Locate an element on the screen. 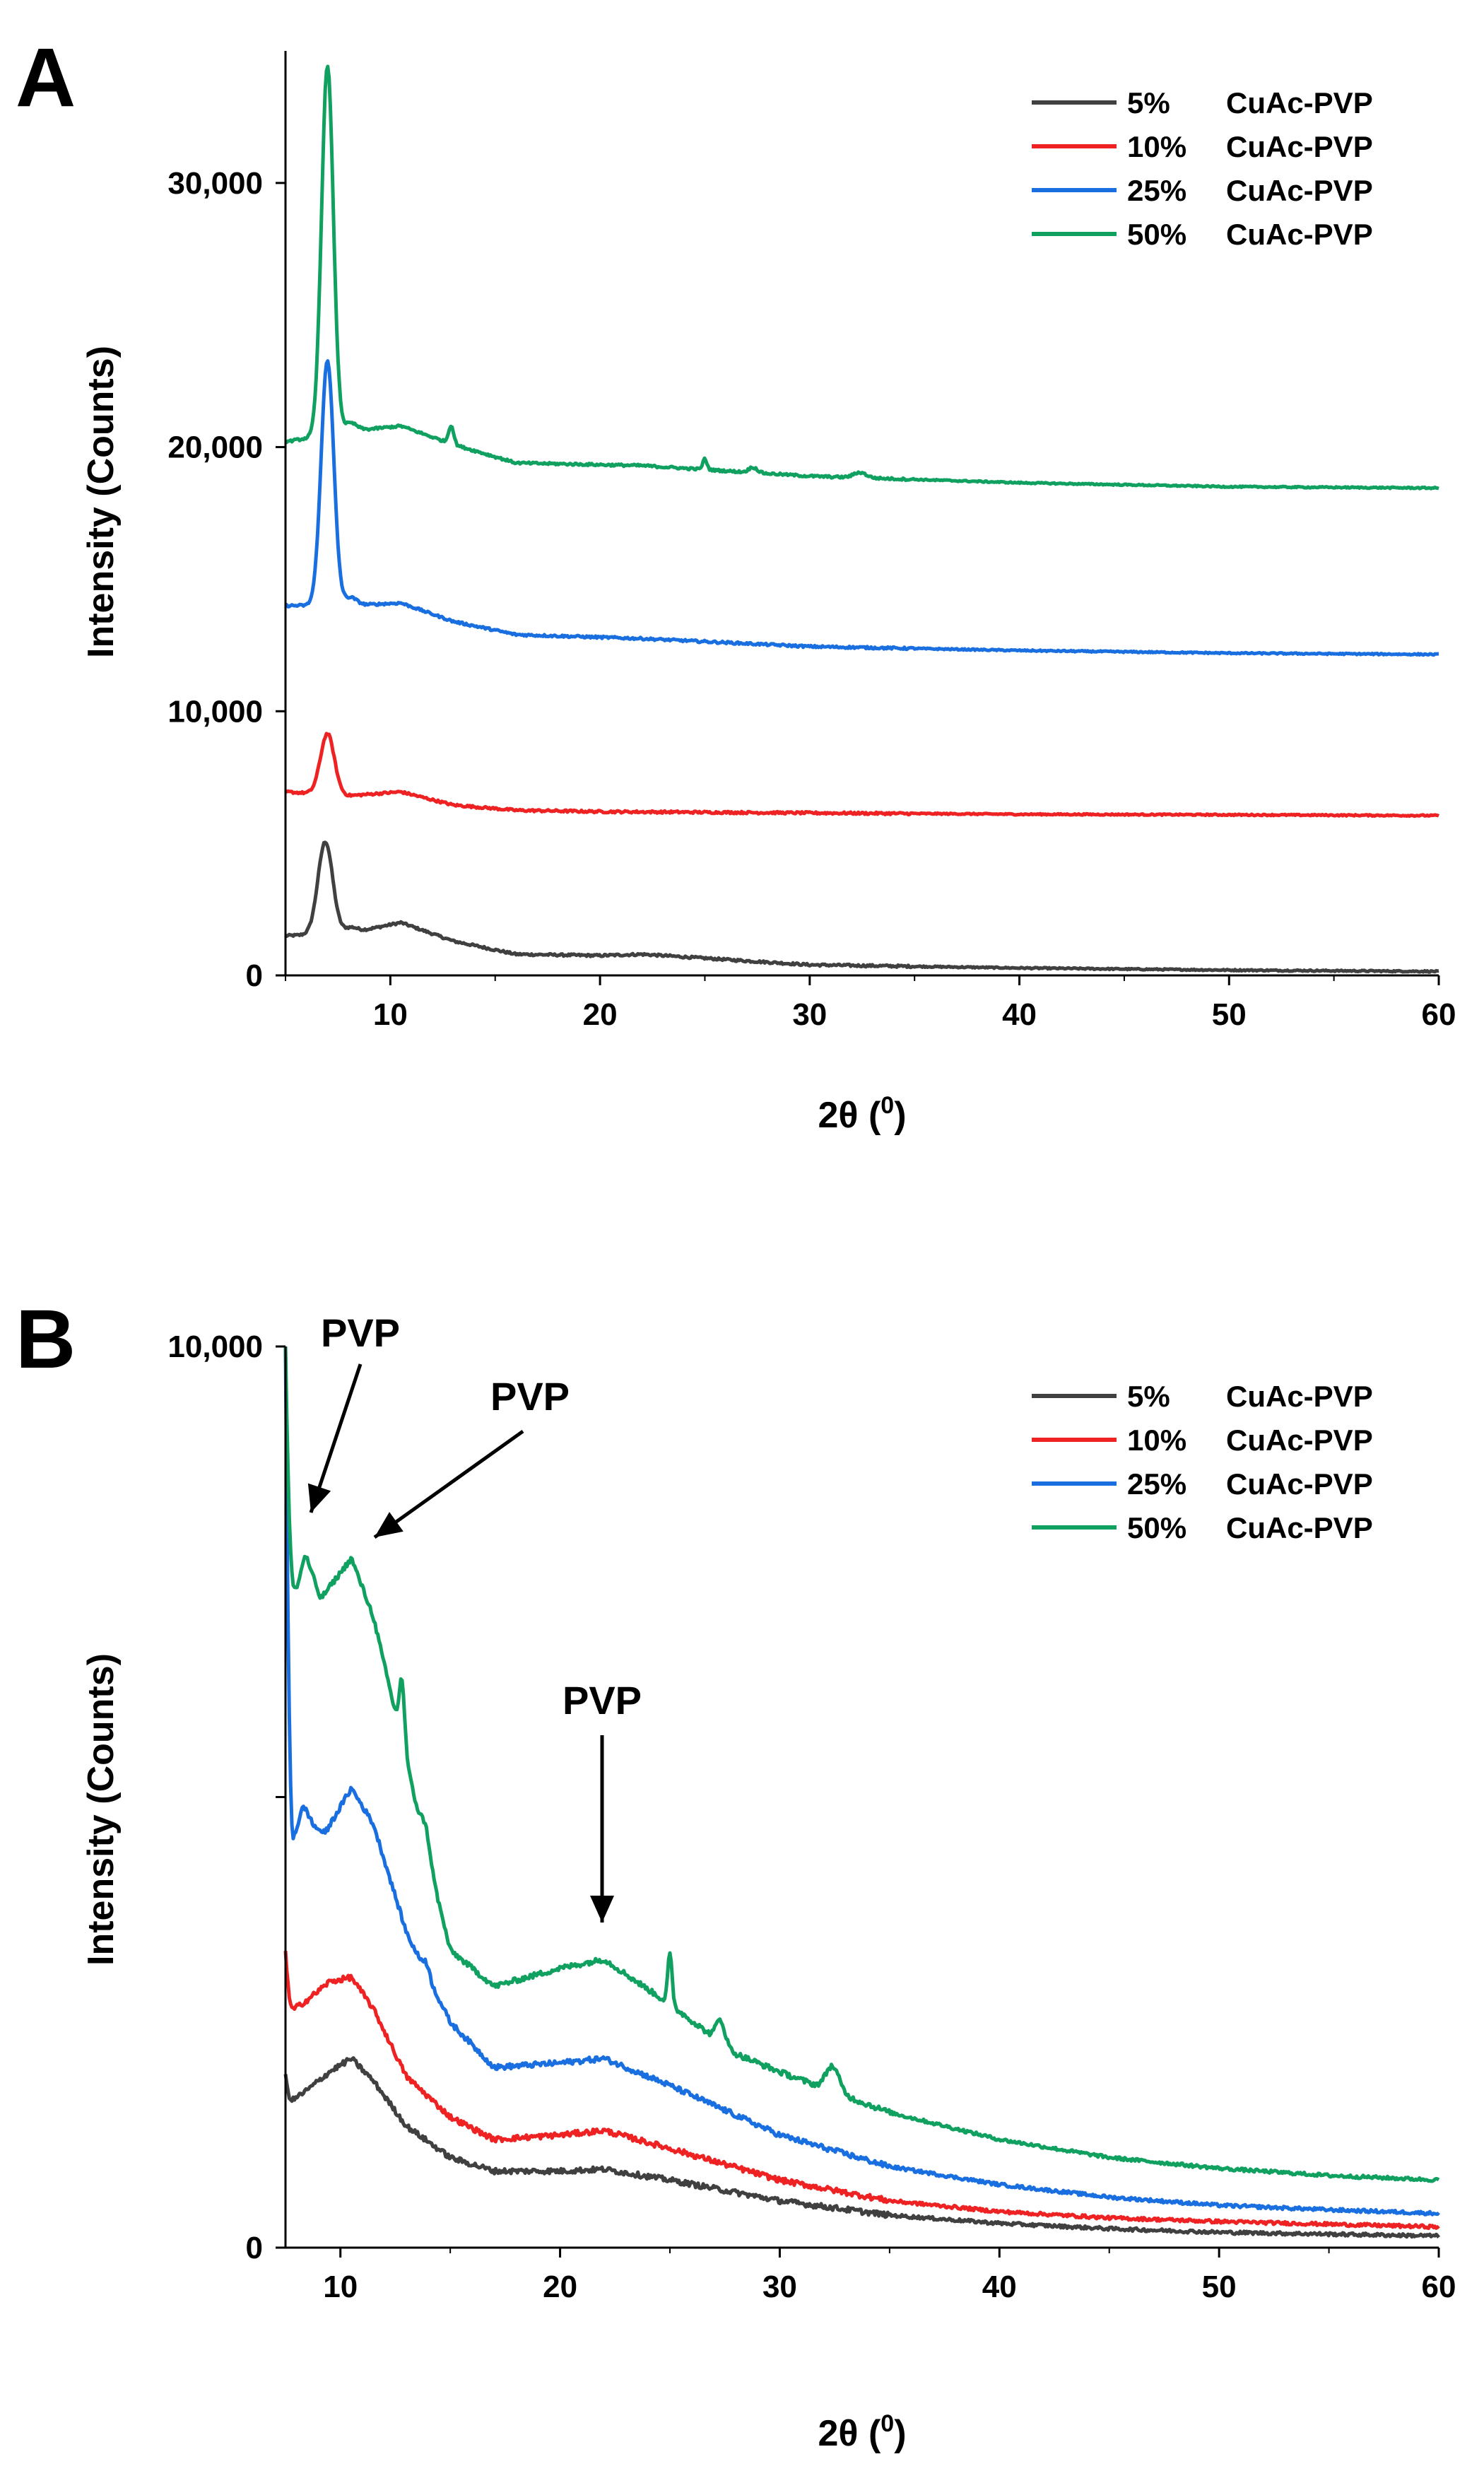  panel-a-x-tick-label: 10 is located at coordinates (390, 1015).